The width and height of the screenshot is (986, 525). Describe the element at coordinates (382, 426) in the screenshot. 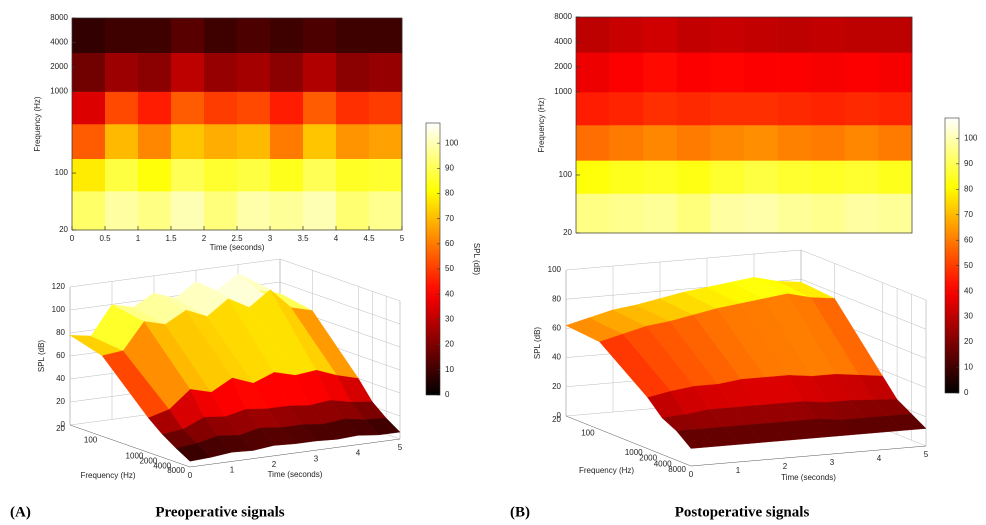

I see `surface-patch` at that location.